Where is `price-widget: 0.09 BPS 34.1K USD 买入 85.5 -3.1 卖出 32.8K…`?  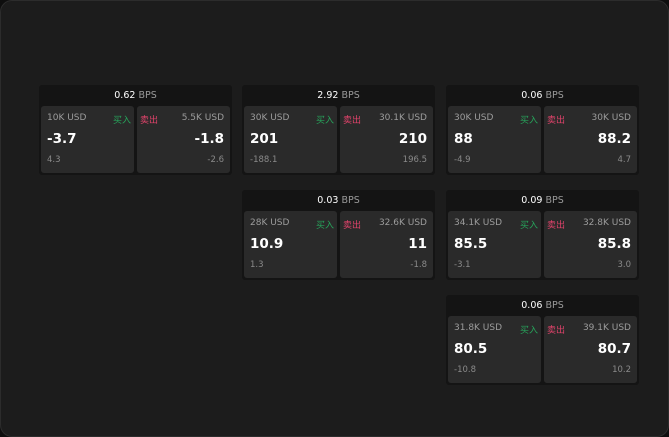 price-widget: 0.09 BPS 34.1K USD 买入 85.5 -3.1 卖出 32.8K… is located at coordinates (542, 235).